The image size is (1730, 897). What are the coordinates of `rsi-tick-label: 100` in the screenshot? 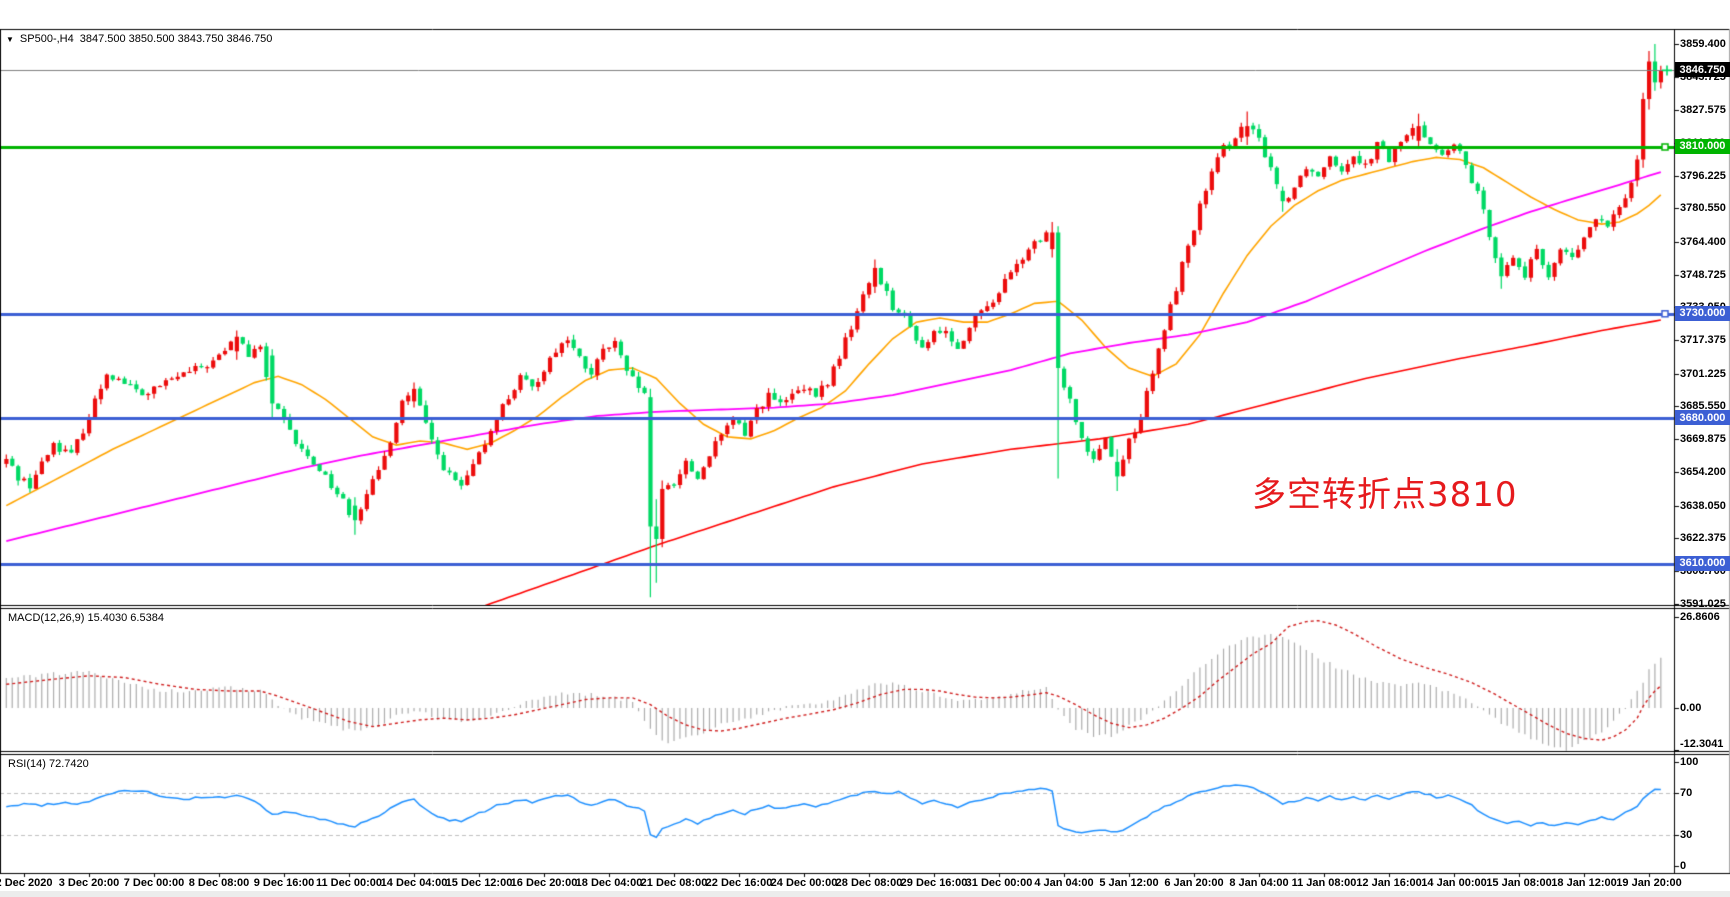 It's located at (1689, 762).